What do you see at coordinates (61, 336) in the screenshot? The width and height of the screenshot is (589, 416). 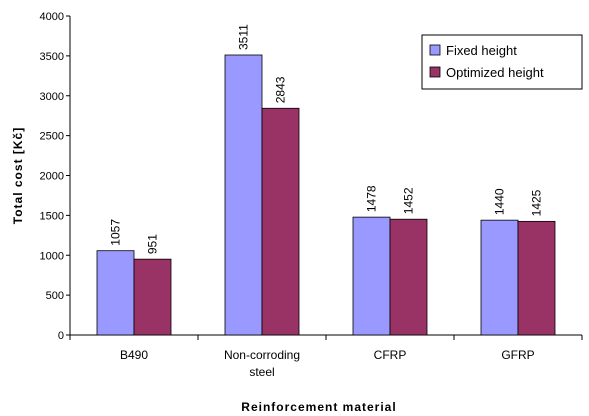 I see `y-tick-label: 0` at bounding box center [61, 336].